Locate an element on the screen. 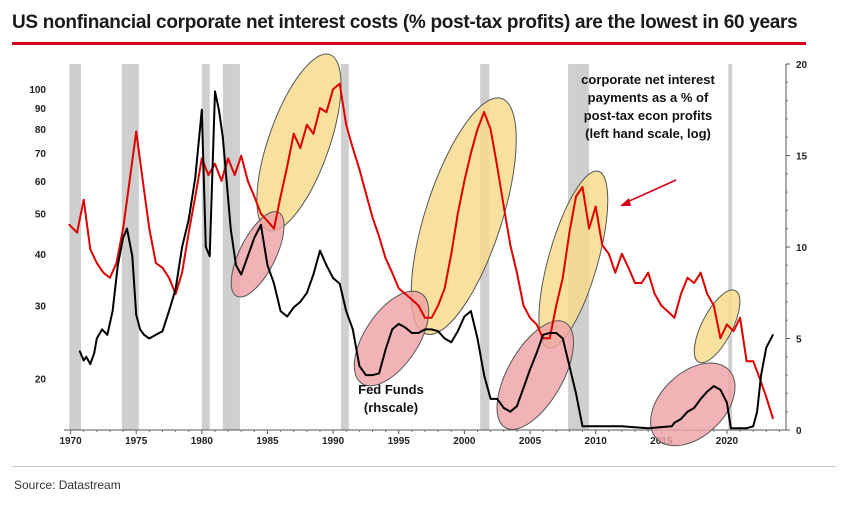  x-tick-label-2010: 2010 is located at coordinates (596, 441).